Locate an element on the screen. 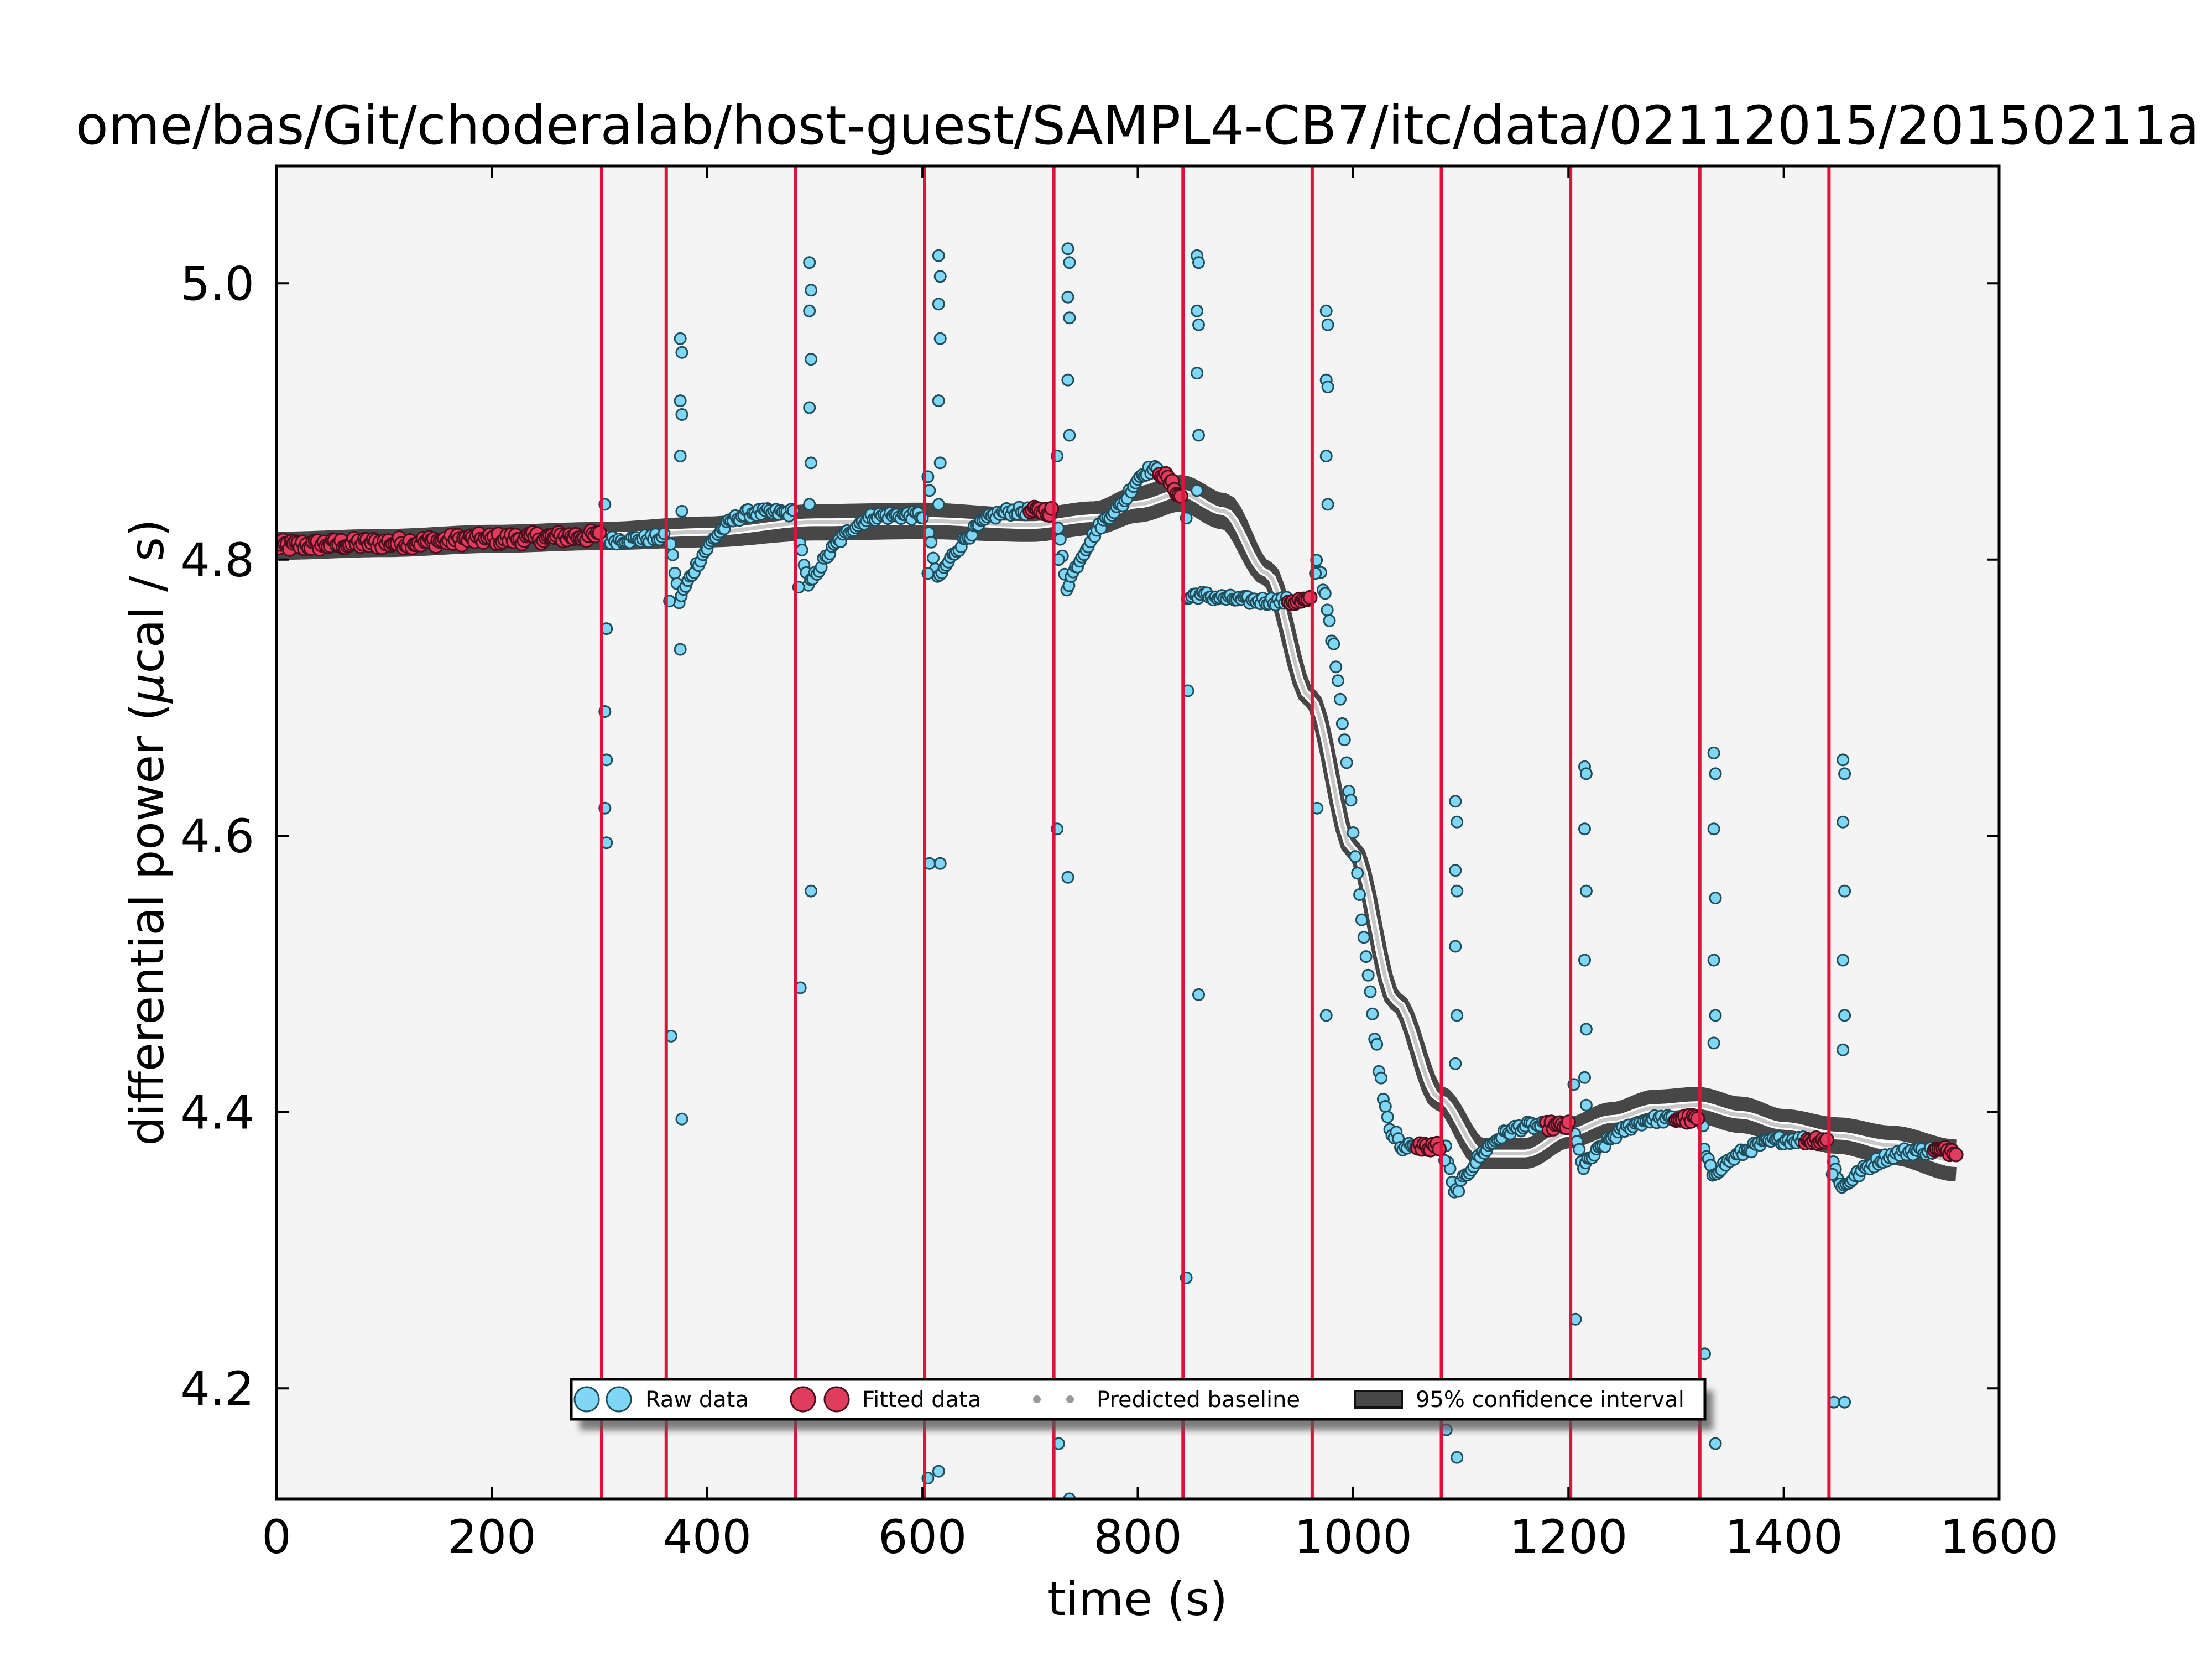 The width and height of the screenshot is (2212, 1662). x-tick-label: 600 is located at coordinates (923, 1537).